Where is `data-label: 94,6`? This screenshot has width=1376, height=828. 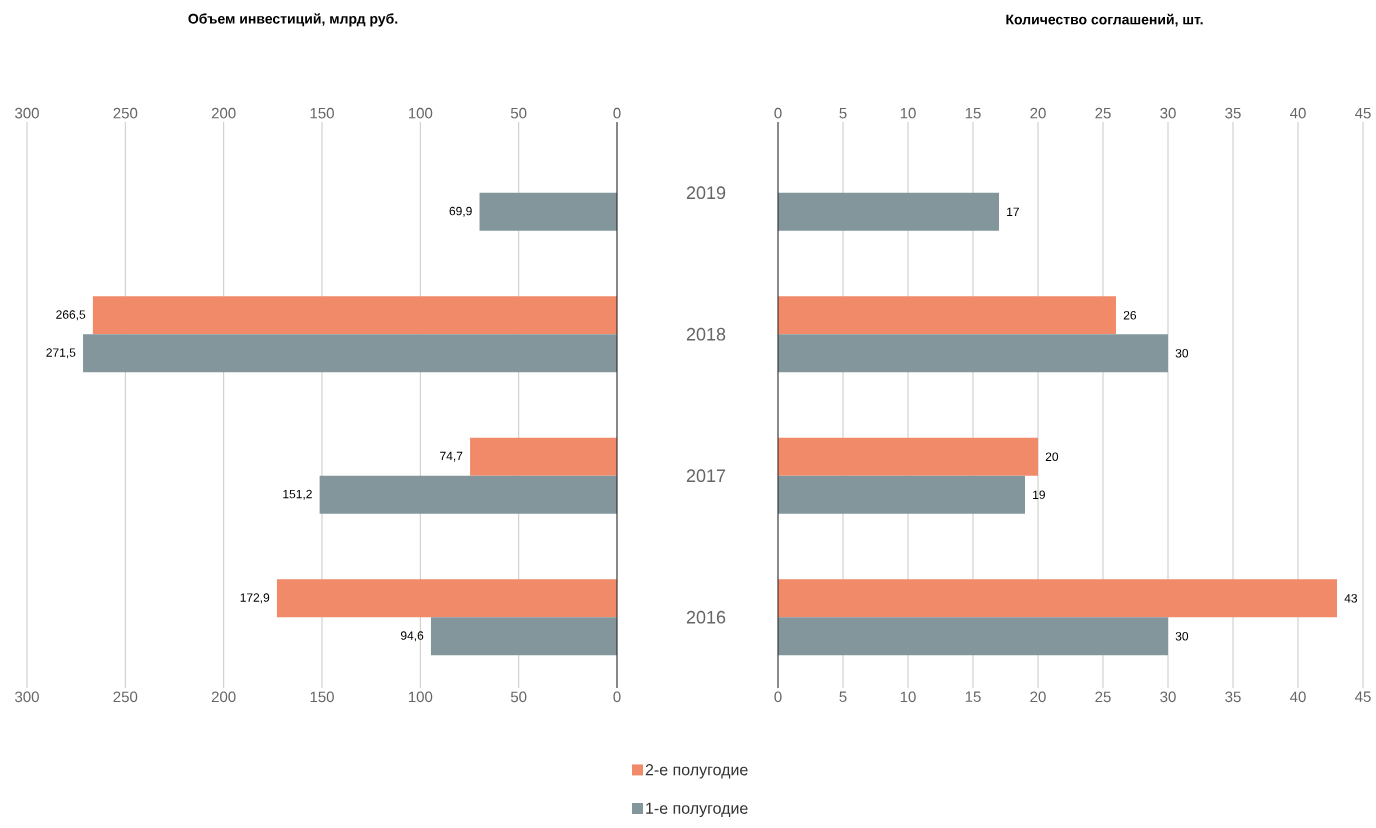
data-label: 94,6 is located at coordinates (412, 636).